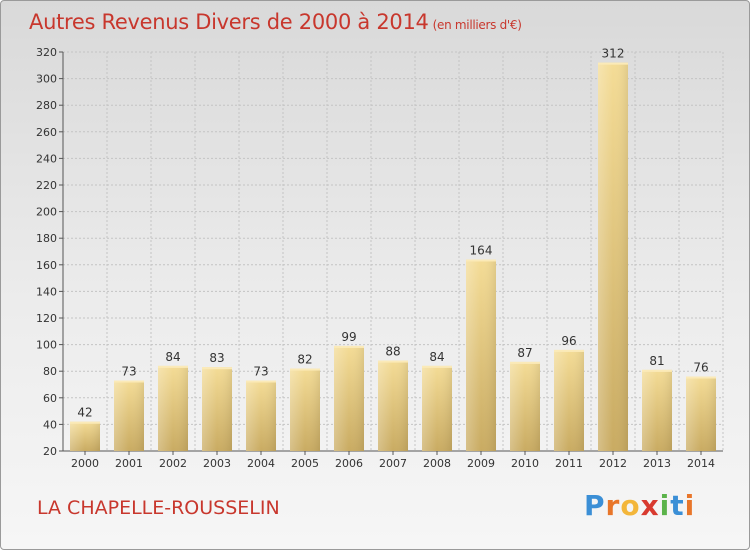 Image resolution: width=750 pixels, height=551 pixels. Describe the element at coordinates (525, 463) in the screenshot. I see `x-tick-label: 2010` at that location.